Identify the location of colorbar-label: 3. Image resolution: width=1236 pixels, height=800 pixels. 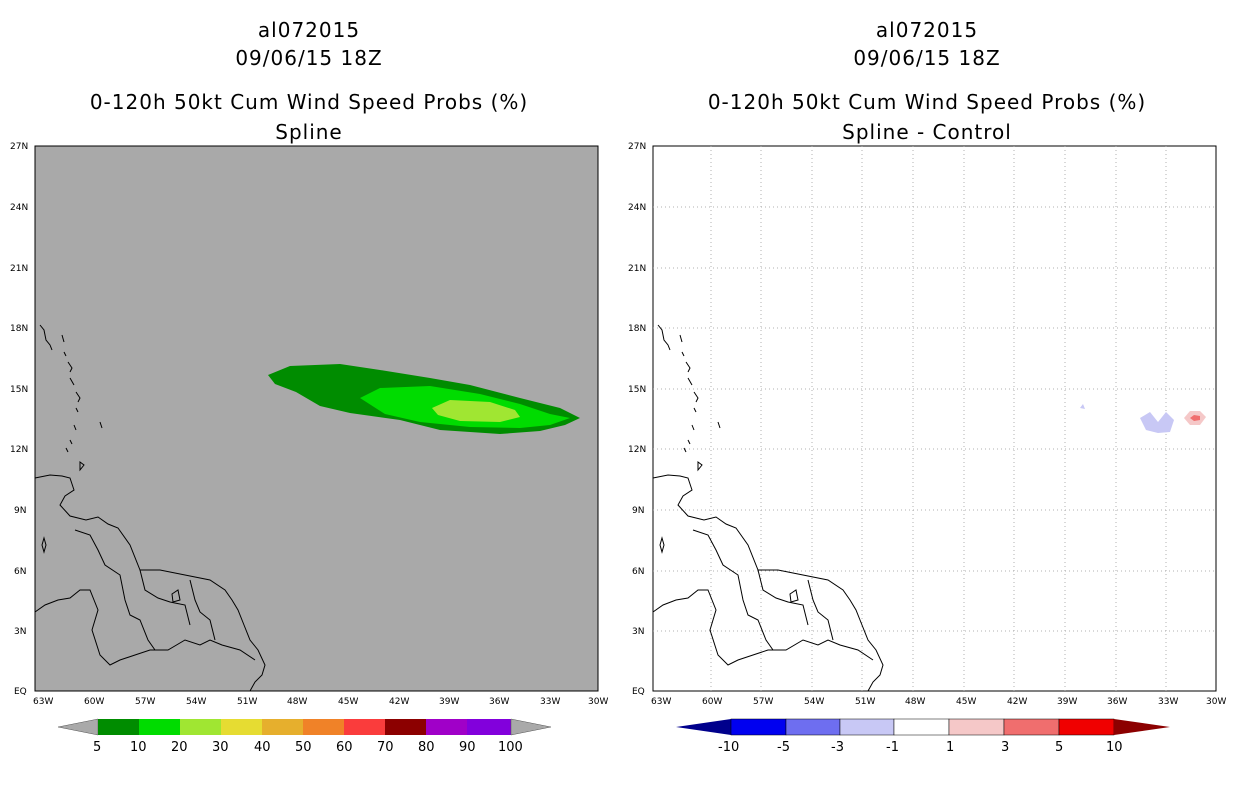
(1005, 747).